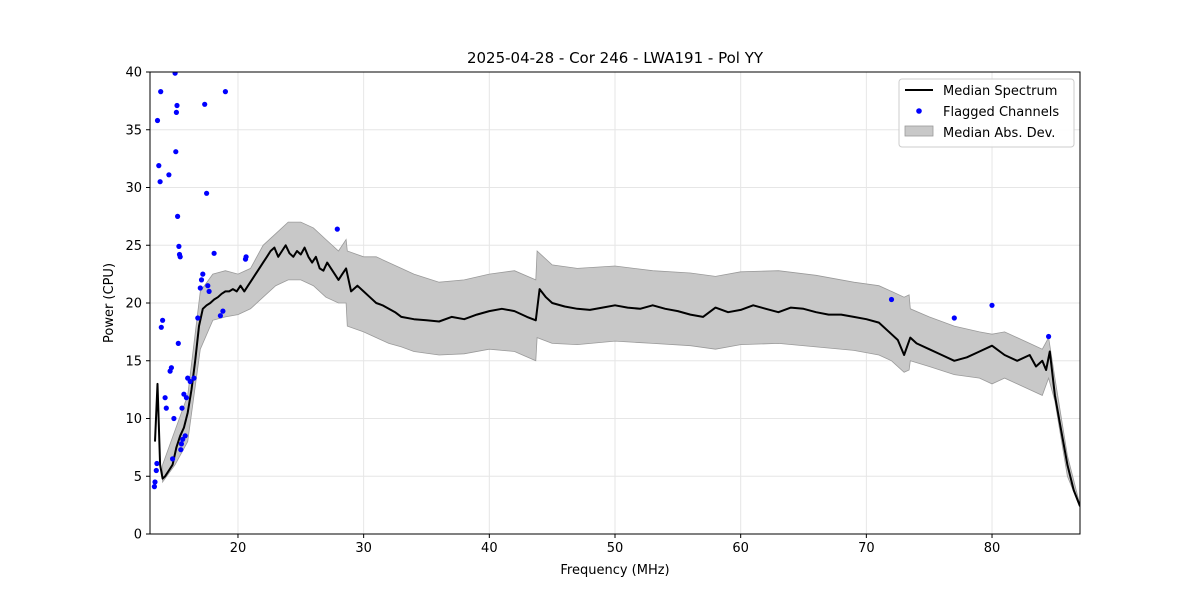 This screenshot has width=1200, height=600. I want to click on y-tick-label: 20, so click(133, 304).